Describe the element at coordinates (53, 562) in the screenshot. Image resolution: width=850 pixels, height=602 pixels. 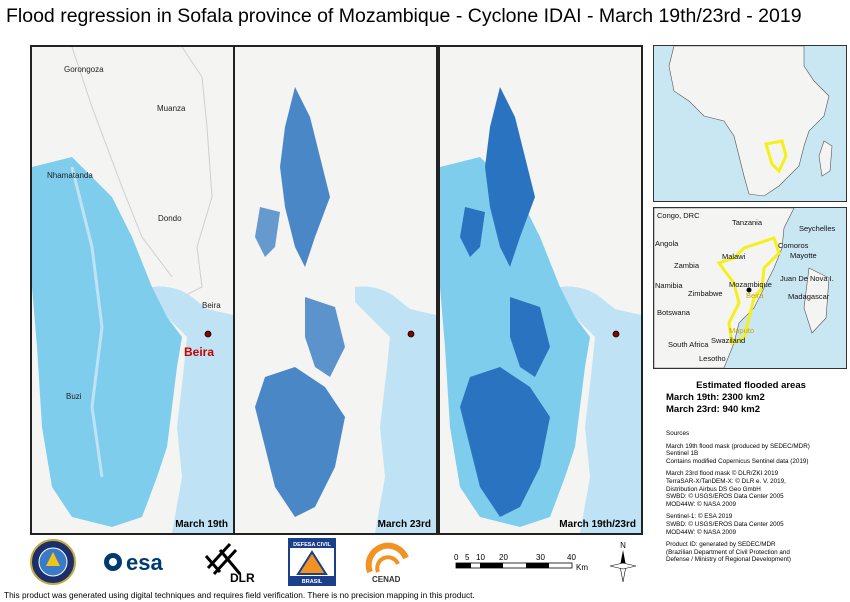
I see `civil-defense-seal-logo` at that location.